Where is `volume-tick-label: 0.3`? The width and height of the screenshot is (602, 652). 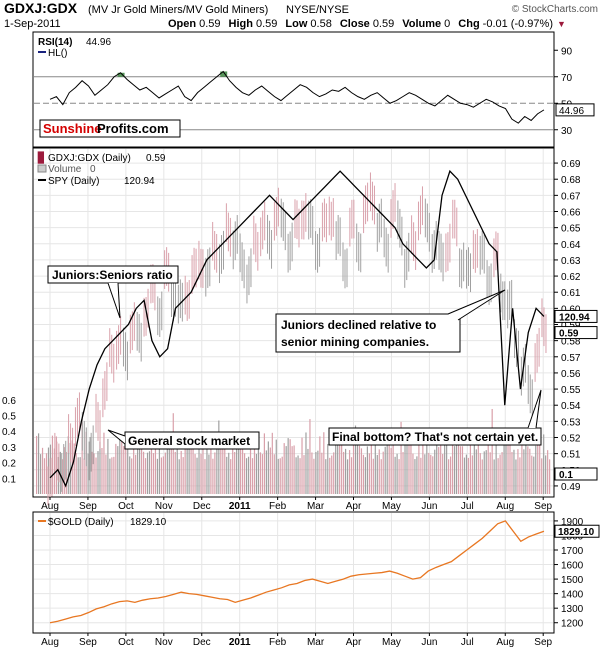
volume-tick-label: 0.3 is located at coordinates (9, 448).